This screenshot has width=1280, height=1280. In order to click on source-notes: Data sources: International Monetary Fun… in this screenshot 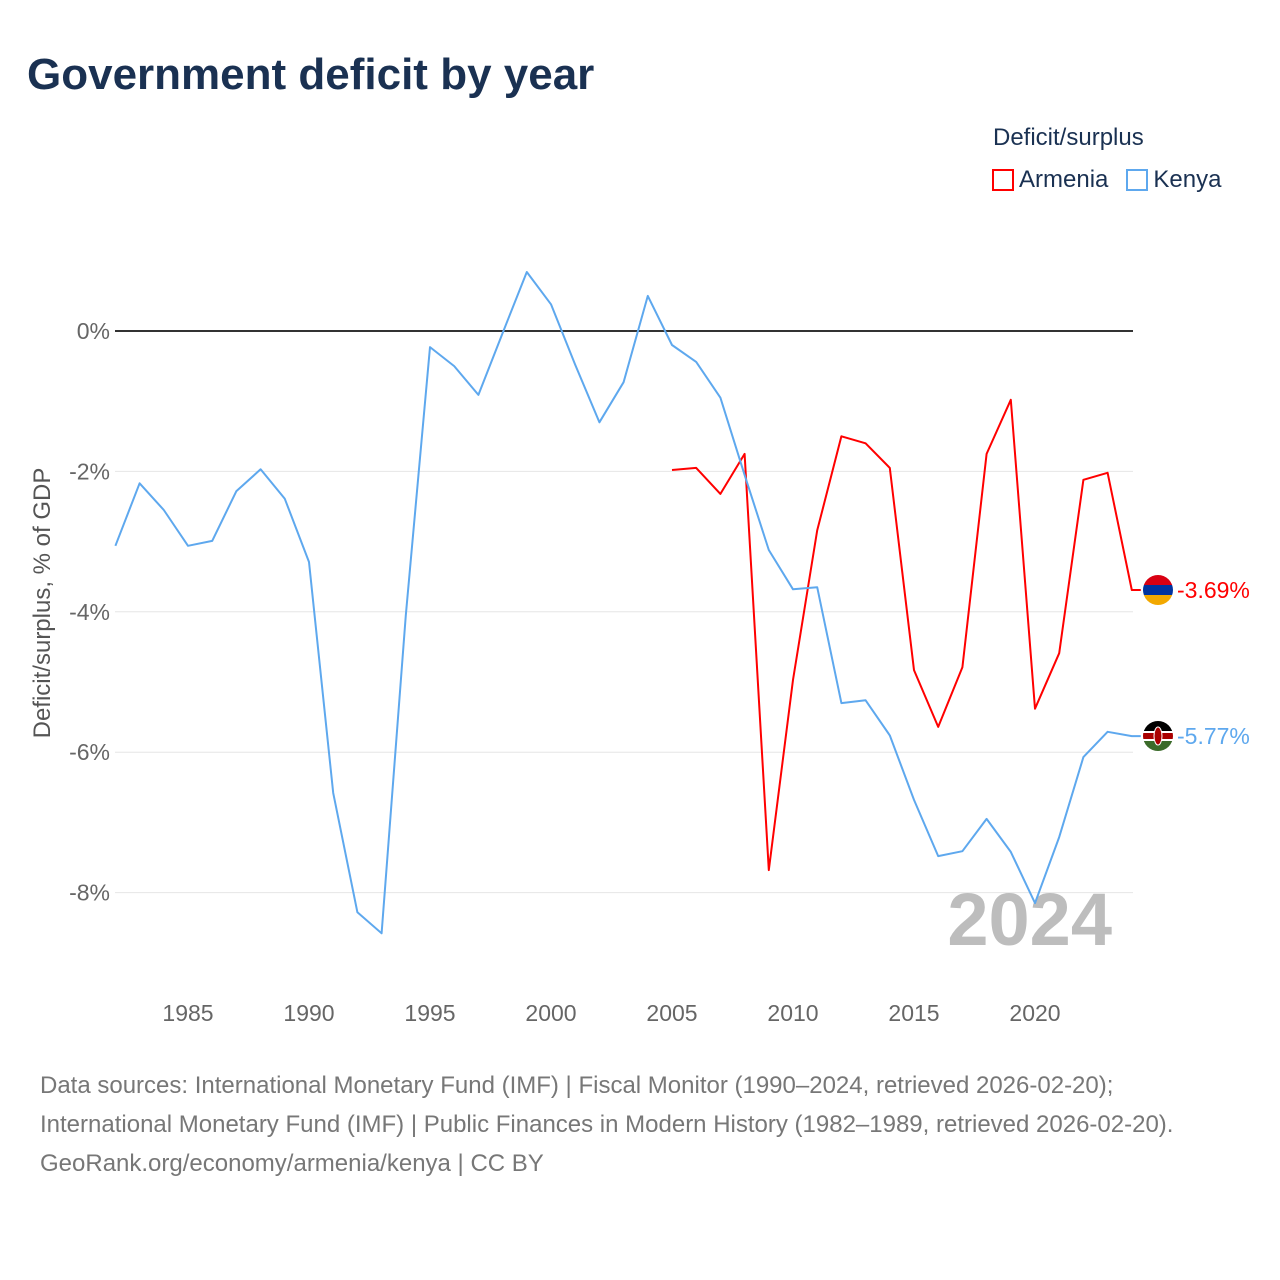, I will do `click(640, 1124)`.